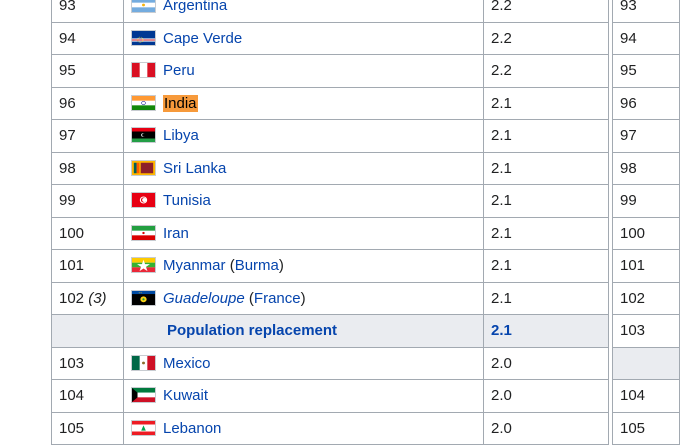 This screenshot has height=445, width=680. I want to click on country-link: Tunisia, so click(187, 201).